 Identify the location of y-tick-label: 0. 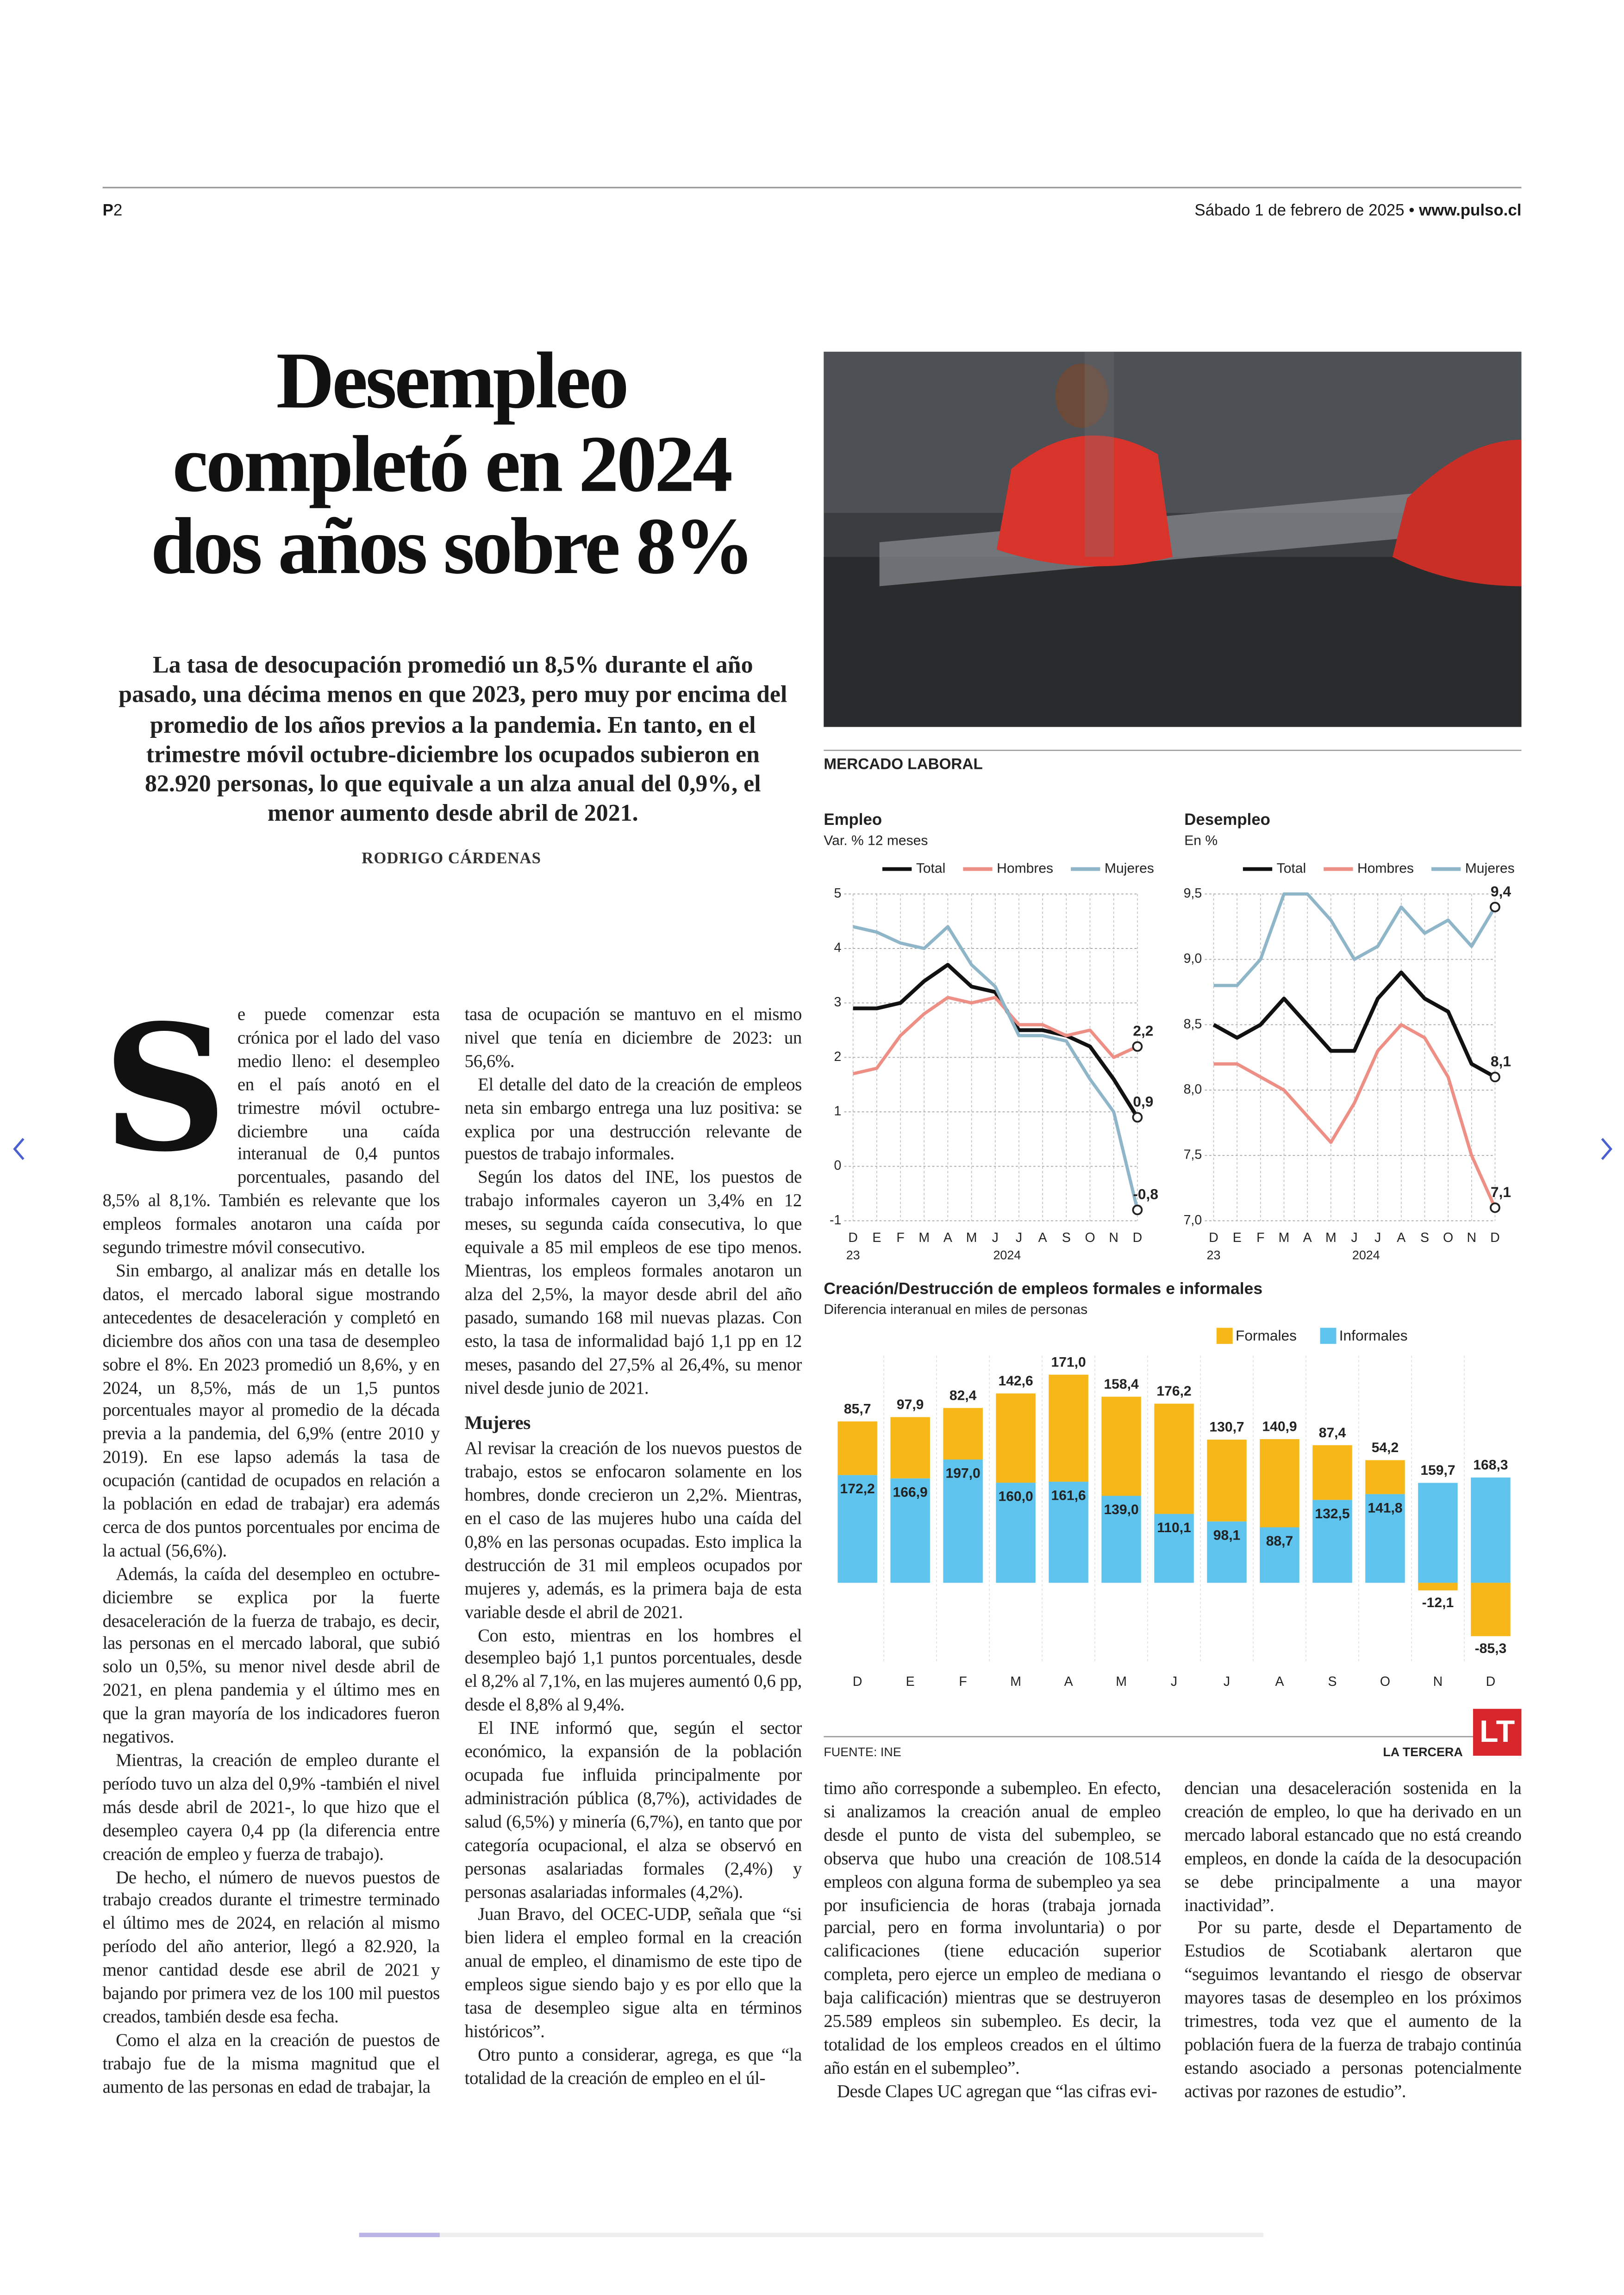
(837, 1165).